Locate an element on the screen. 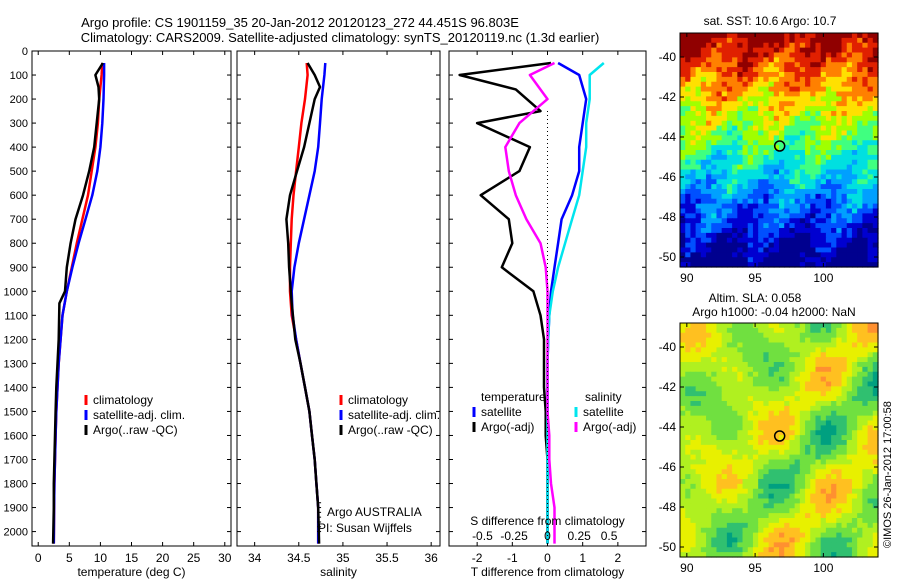 Image resolution: width=900 pixels, height=580 pixels. x-tick-label: 35 is located at coordinates (343, 558).